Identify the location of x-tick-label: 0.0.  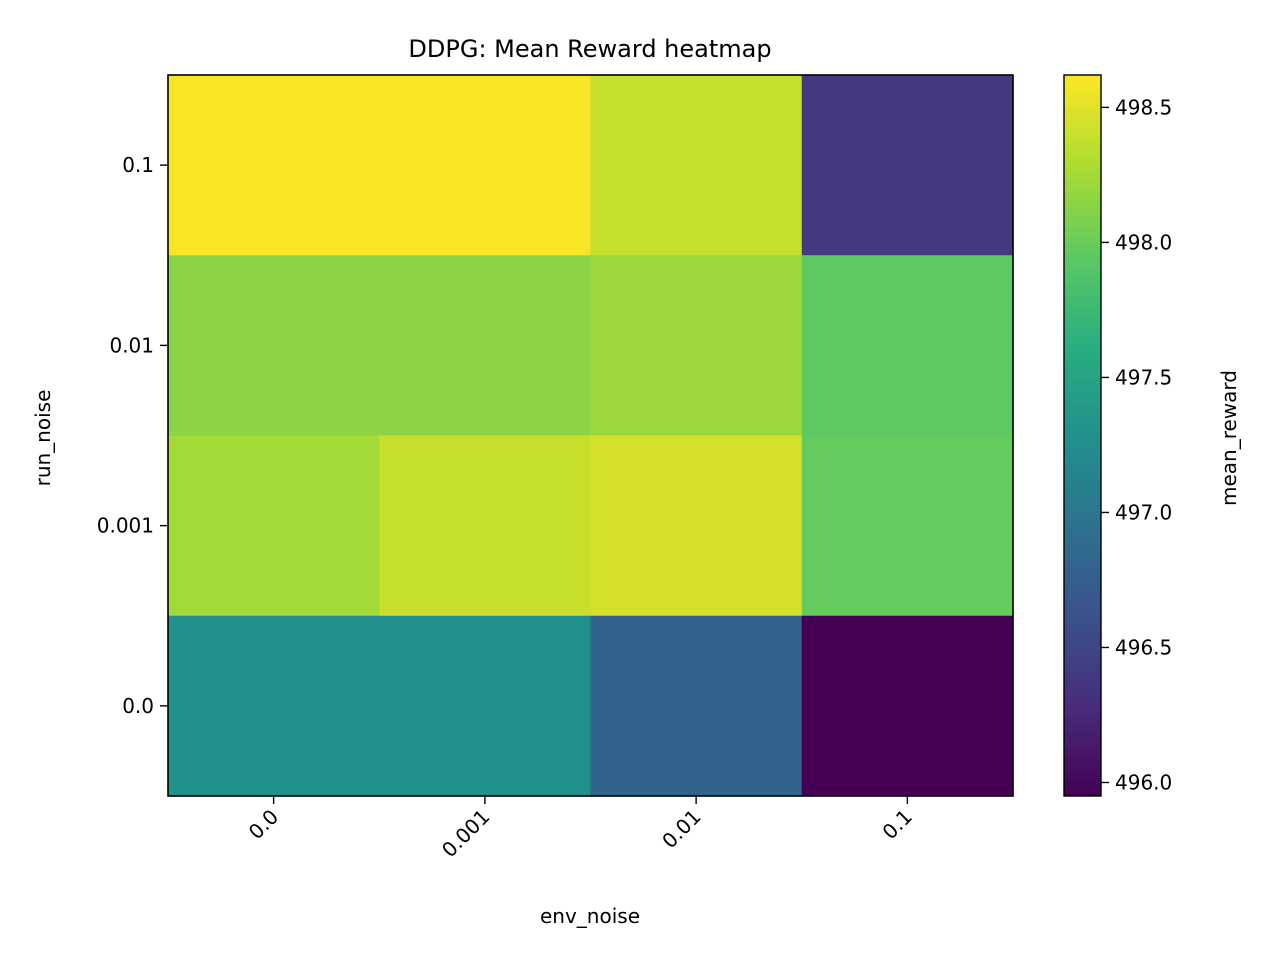
(263, 824).